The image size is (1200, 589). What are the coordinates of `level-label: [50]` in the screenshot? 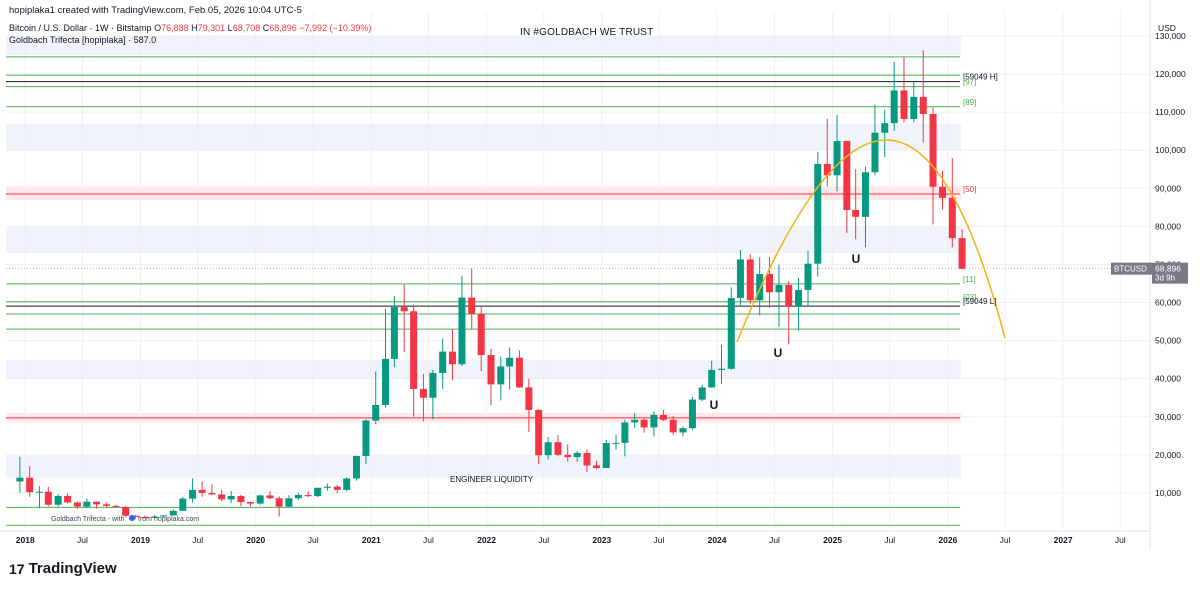 It's located at (969, 189).